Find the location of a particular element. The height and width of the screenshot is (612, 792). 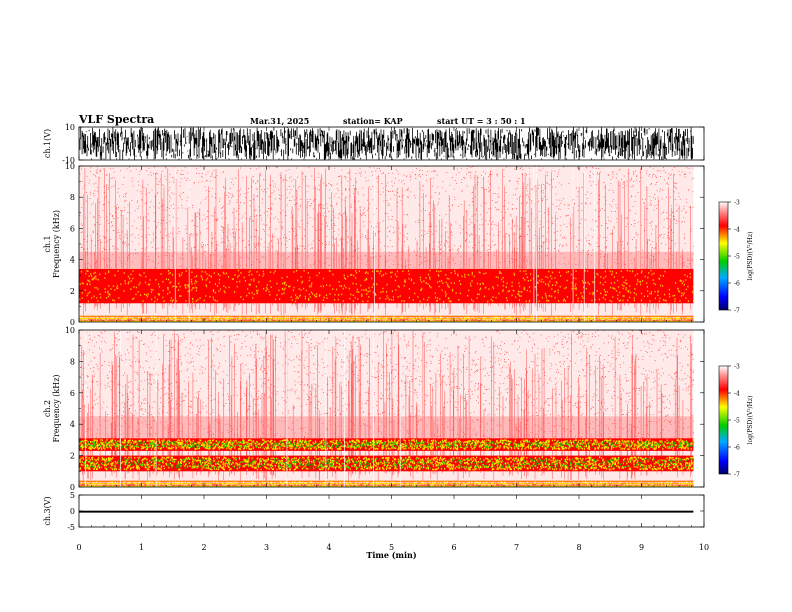

s2-ytick-label-0: 0 is located at coordinates (72, 487).